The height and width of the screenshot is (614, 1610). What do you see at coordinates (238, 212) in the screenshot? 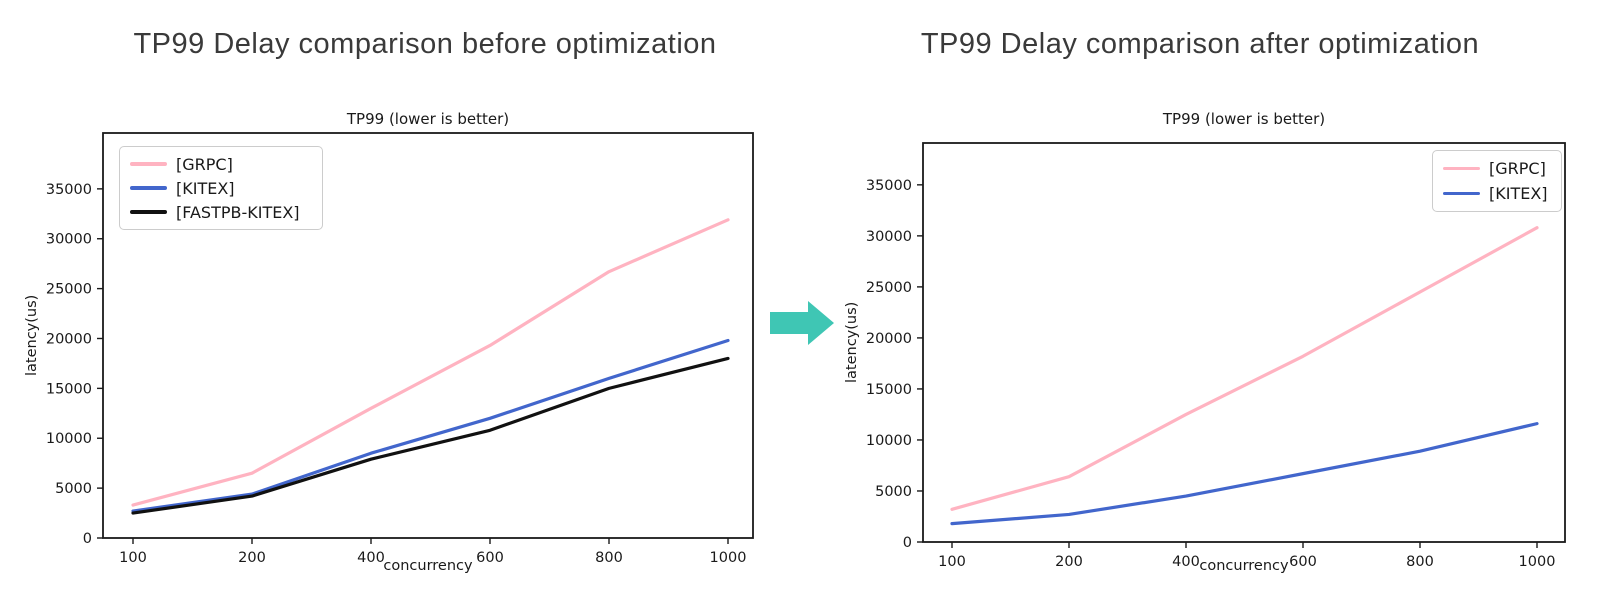
I see `legend-label-fastpb-kitex: [FASTPB-KITEX]` at bounding box center [238, 212].